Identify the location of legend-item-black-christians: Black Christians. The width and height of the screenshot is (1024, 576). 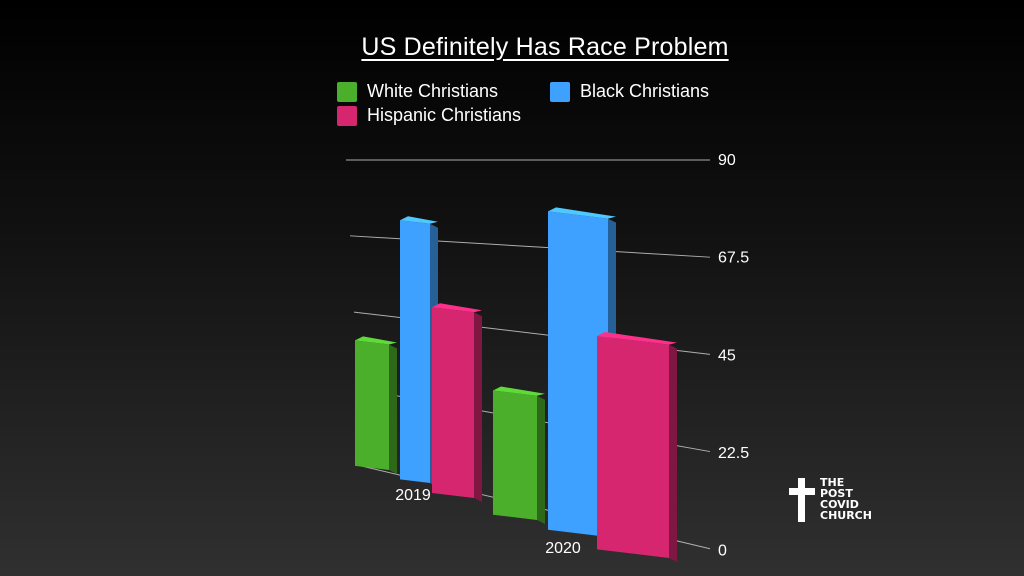
(629, 91).